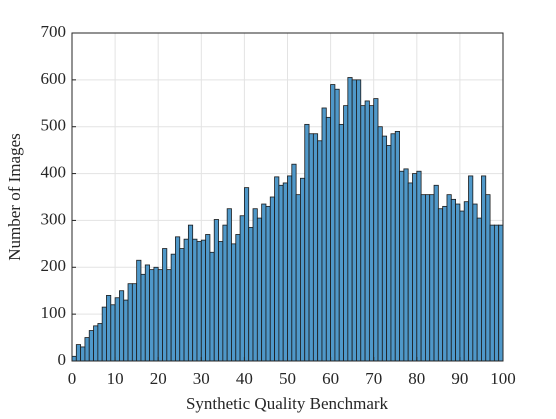 This screenshot has width=556, height=419. I want to click on y-tick-label: 300, so click(54, 218).